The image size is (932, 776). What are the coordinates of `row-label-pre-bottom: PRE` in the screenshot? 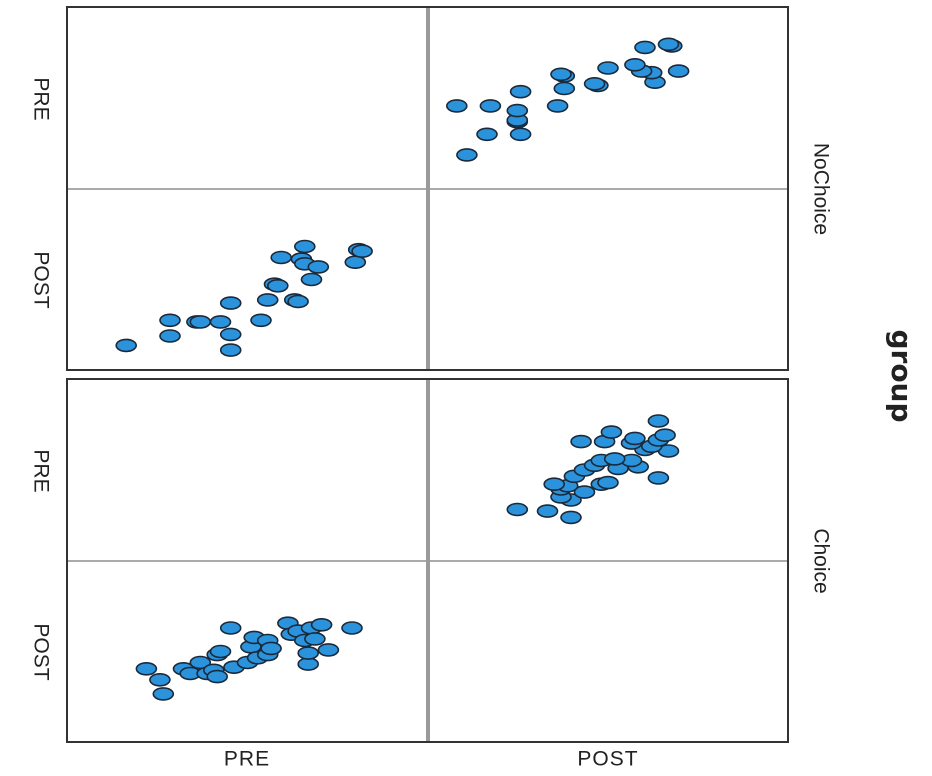 It's located at (40, 470).